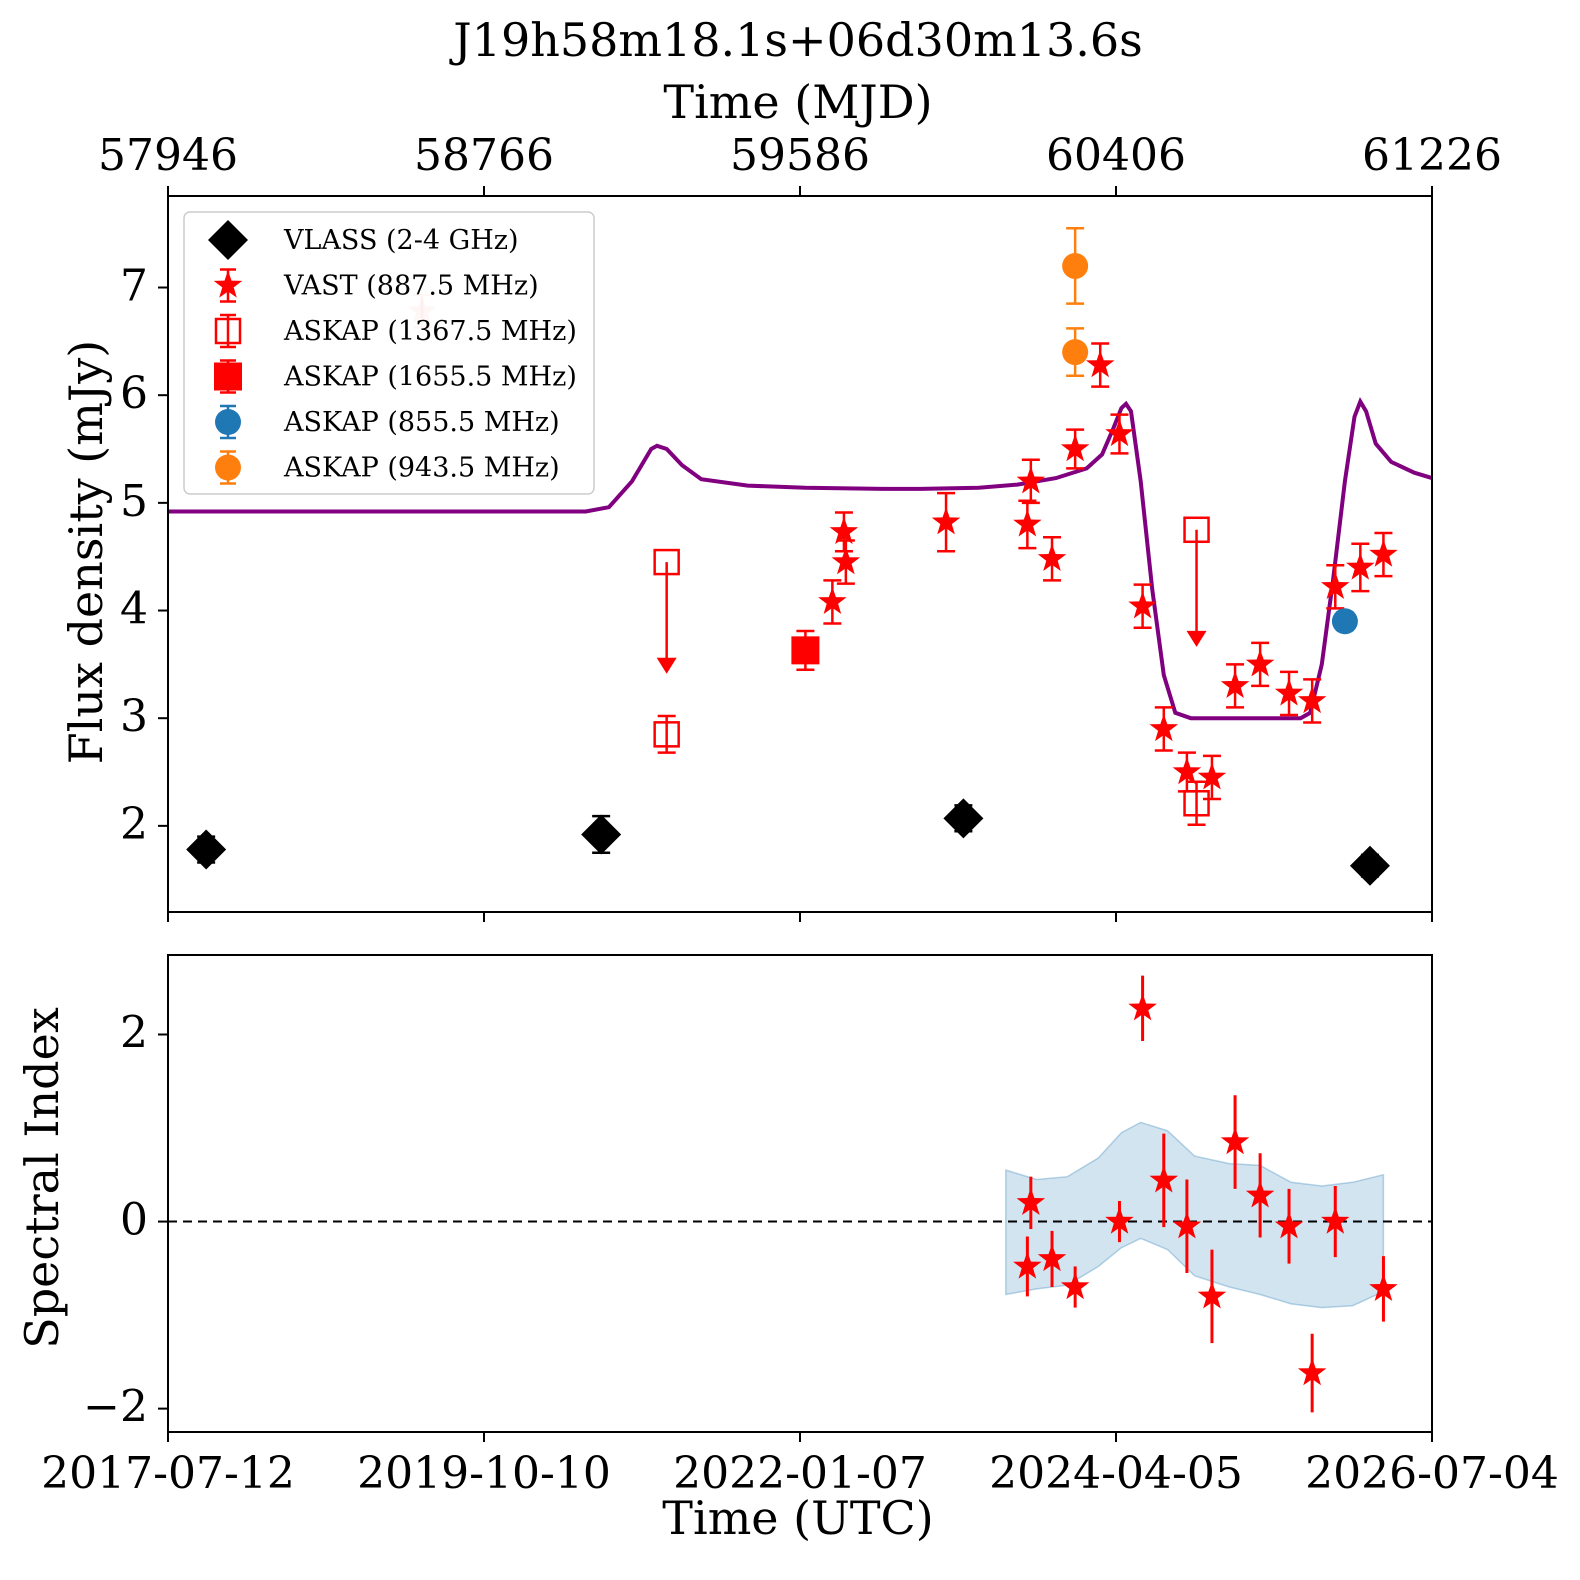 The image size is (1580, 1580). What do you see at coordinates (800, 155) in the screenshot?
I see `mjd-tick-label-2: 59586` at bounding box center [800, 155].